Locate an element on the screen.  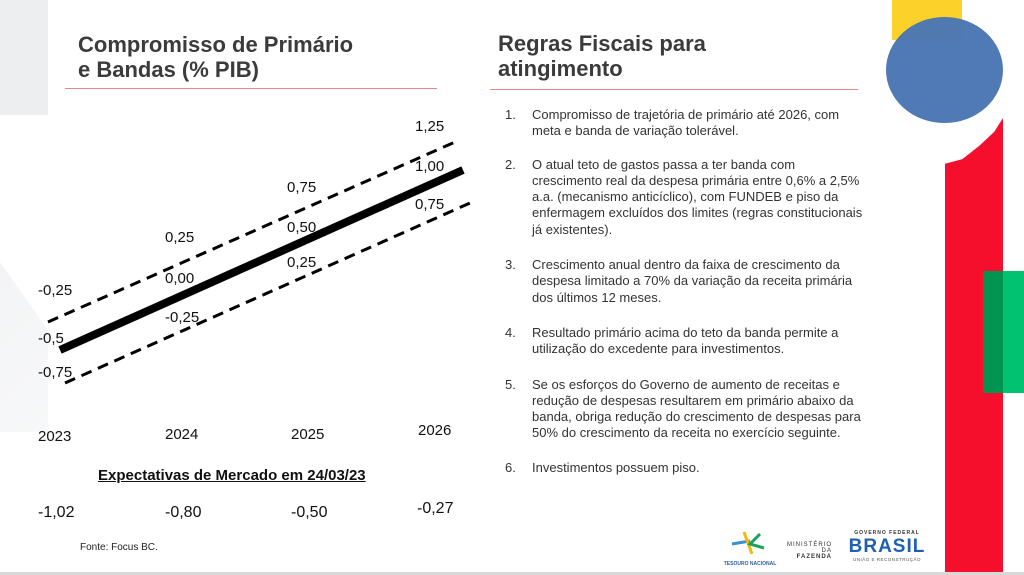
tesouro-logo-text: TESOURO NACIONAL is located at coordinates (750, 564).